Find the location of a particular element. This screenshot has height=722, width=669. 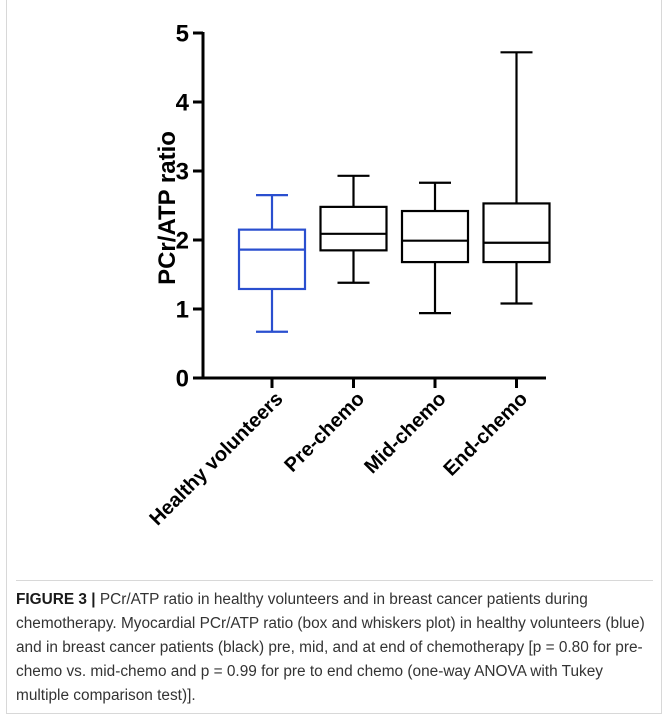

figure-label: FIGURE 3 | is located at coordinates (56, 599).